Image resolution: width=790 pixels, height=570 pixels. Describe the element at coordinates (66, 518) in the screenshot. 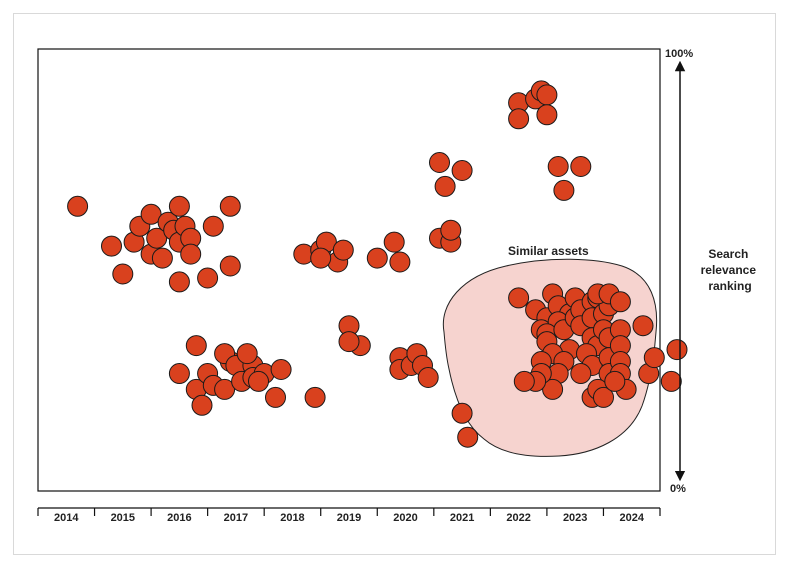

I see `x-tick-label: 2014` at that location.